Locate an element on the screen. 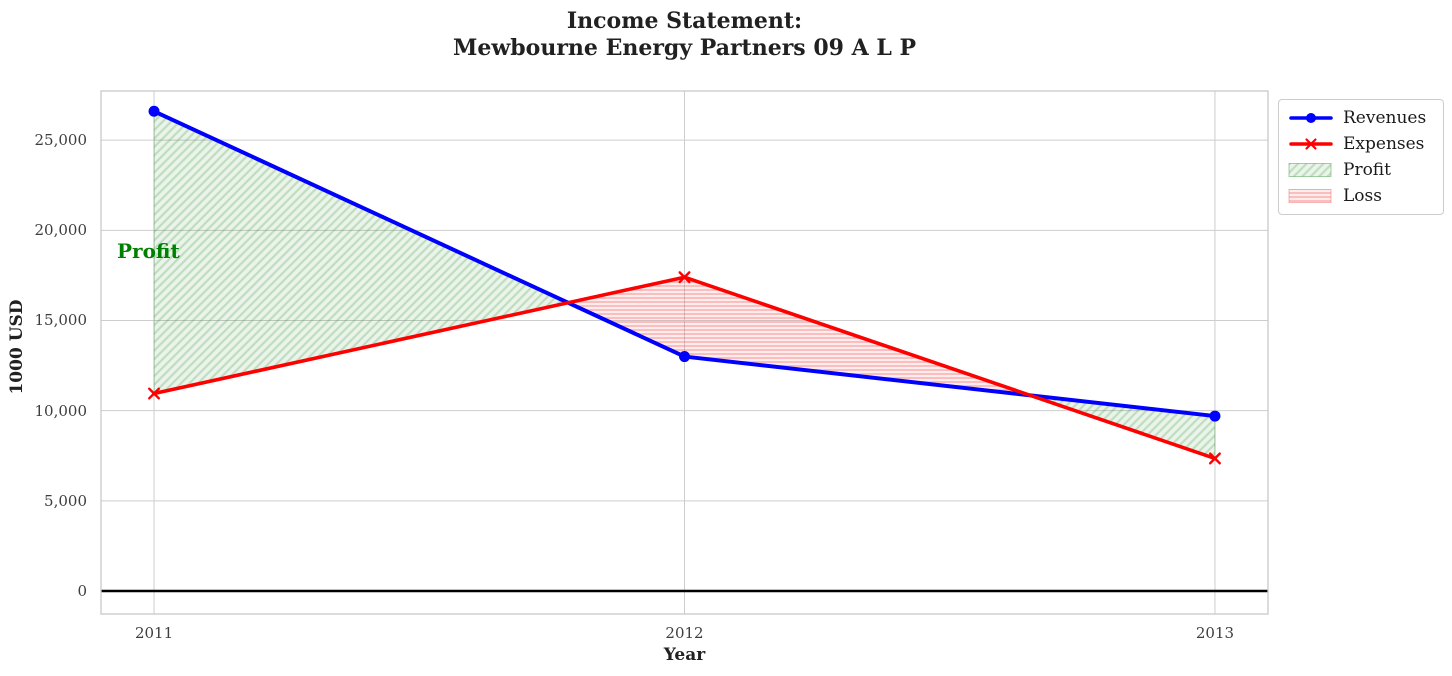  revenues-line-swatch is located at coordinates (1311, 118).